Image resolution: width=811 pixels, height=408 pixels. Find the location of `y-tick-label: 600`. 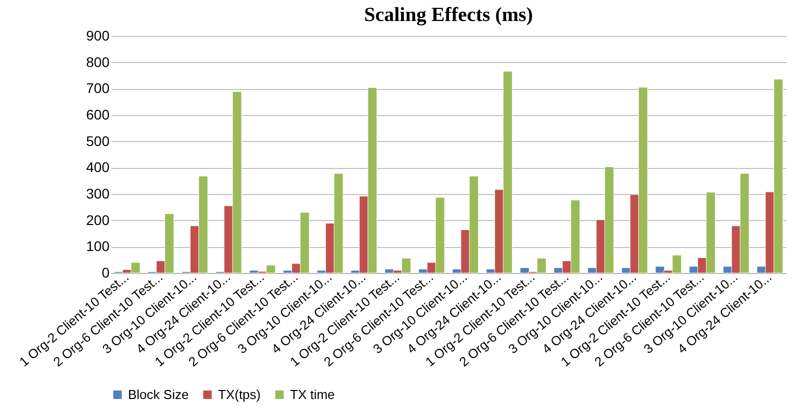

y-tick-label: 600 is located at coordinates (98, 114).